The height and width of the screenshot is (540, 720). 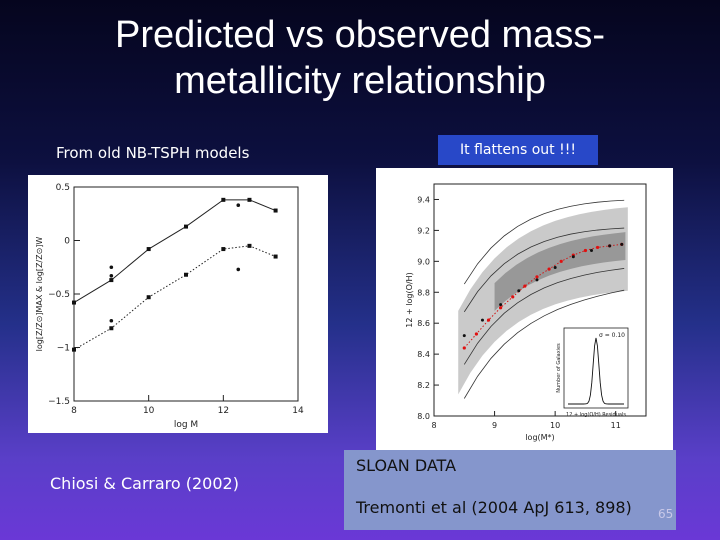 What do you see at coordinates (612, 335) in the screenshot?
I see `inset-sigma-label: σ = 0.10` at bounding box center [612, 335].